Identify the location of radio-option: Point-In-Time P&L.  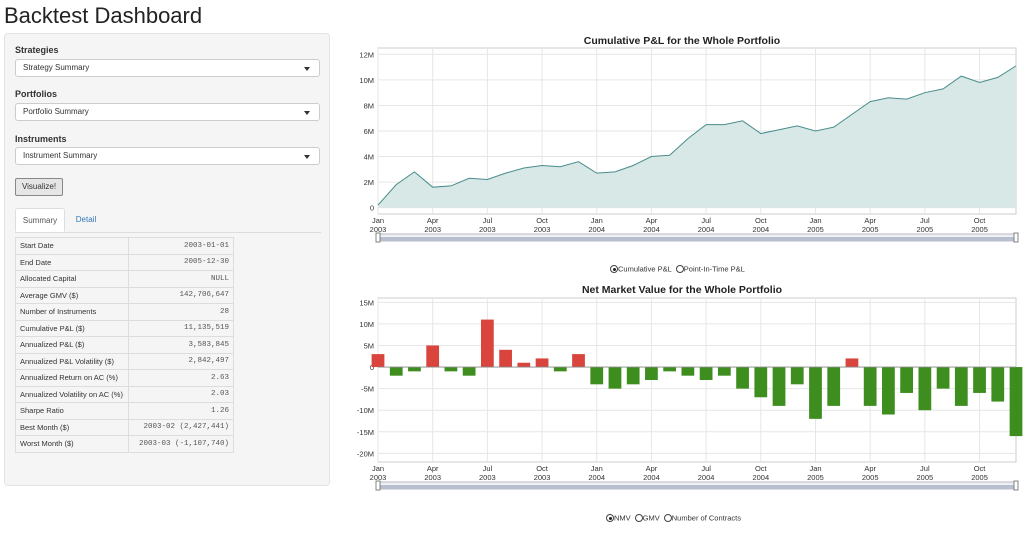
(710, 269).